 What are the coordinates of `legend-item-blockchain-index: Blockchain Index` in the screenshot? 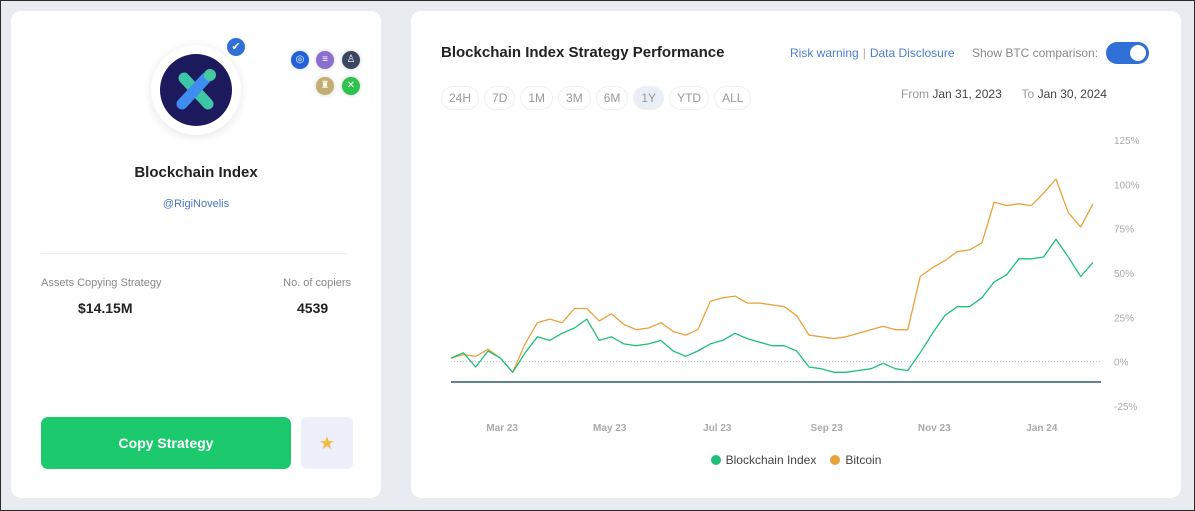 It's located at (763, 460).